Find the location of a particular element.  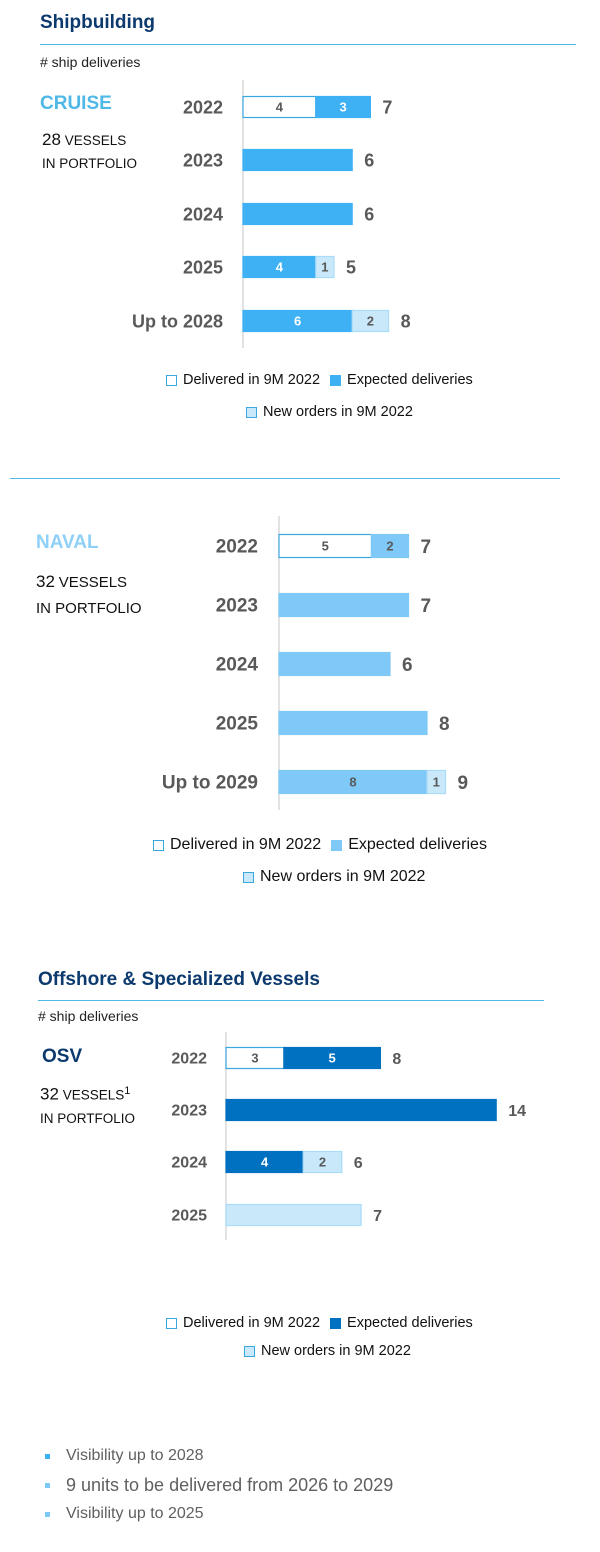

naval-chart: 2022 5 2 7 2023 7 2024 6 2025 8 Up to 2029 8 1 9 is located at coordinates (315, 663).